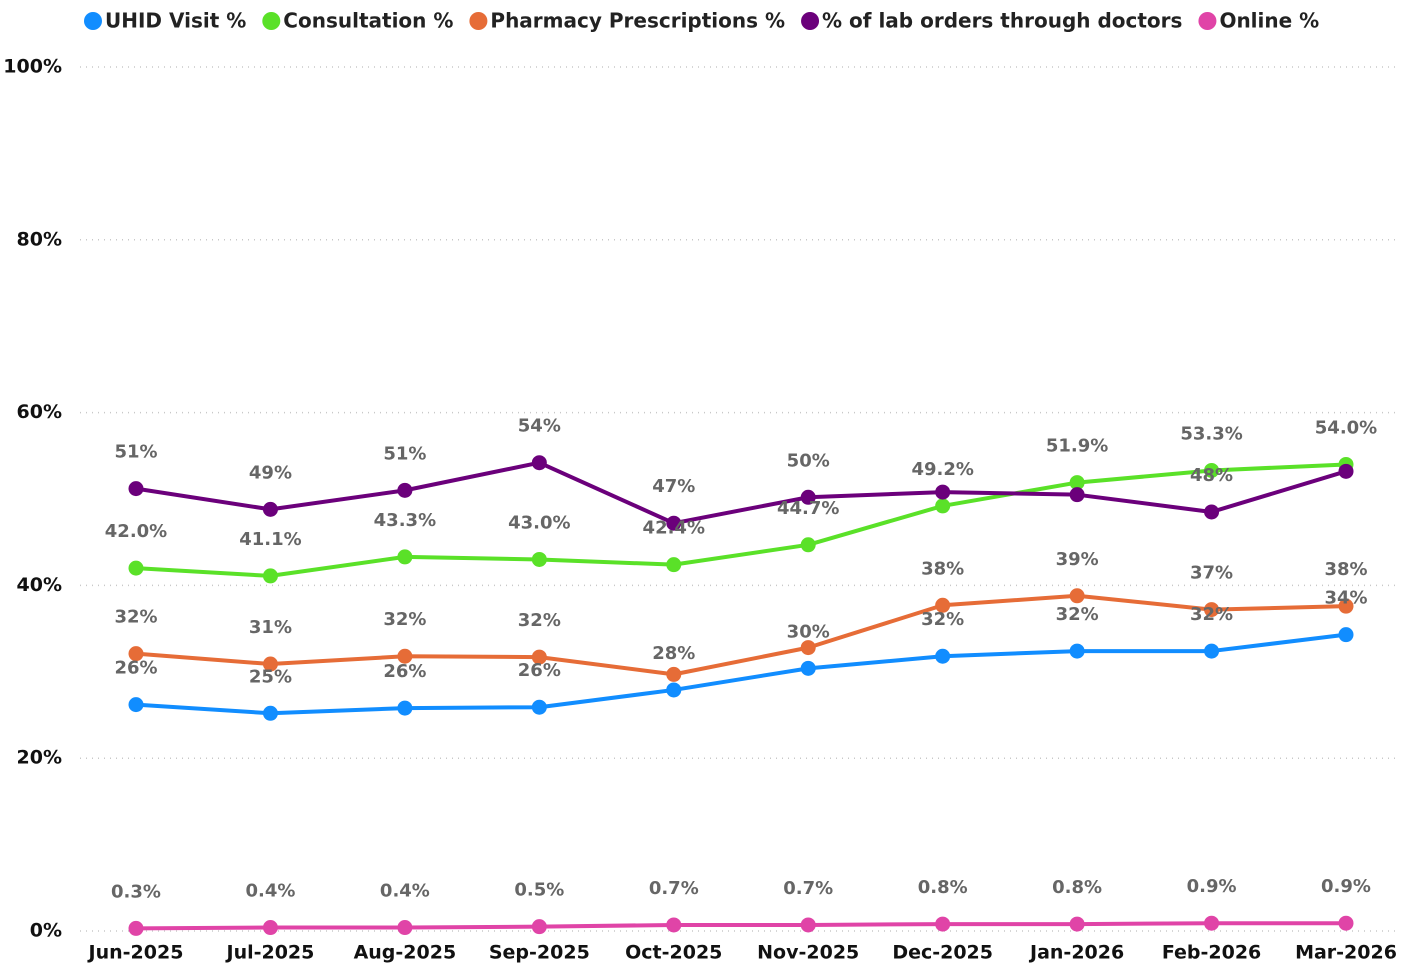 The height and width of the screenshot is (967, 1410). I want to click on data-label: 49%, so click(270, 472).